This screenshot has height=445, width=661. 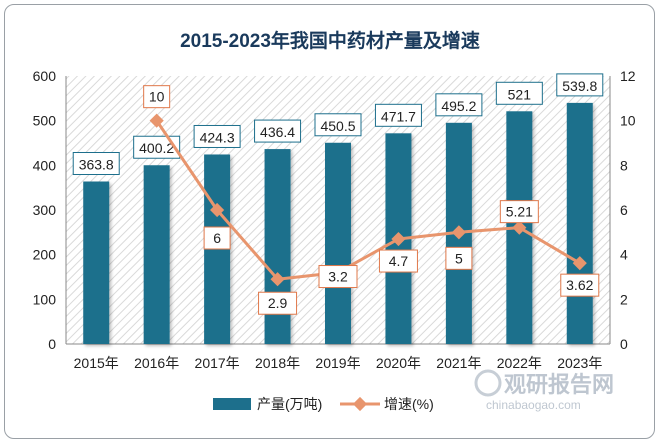 I want to click on growth-data-label: 4.7, so click(x=398, y=261).